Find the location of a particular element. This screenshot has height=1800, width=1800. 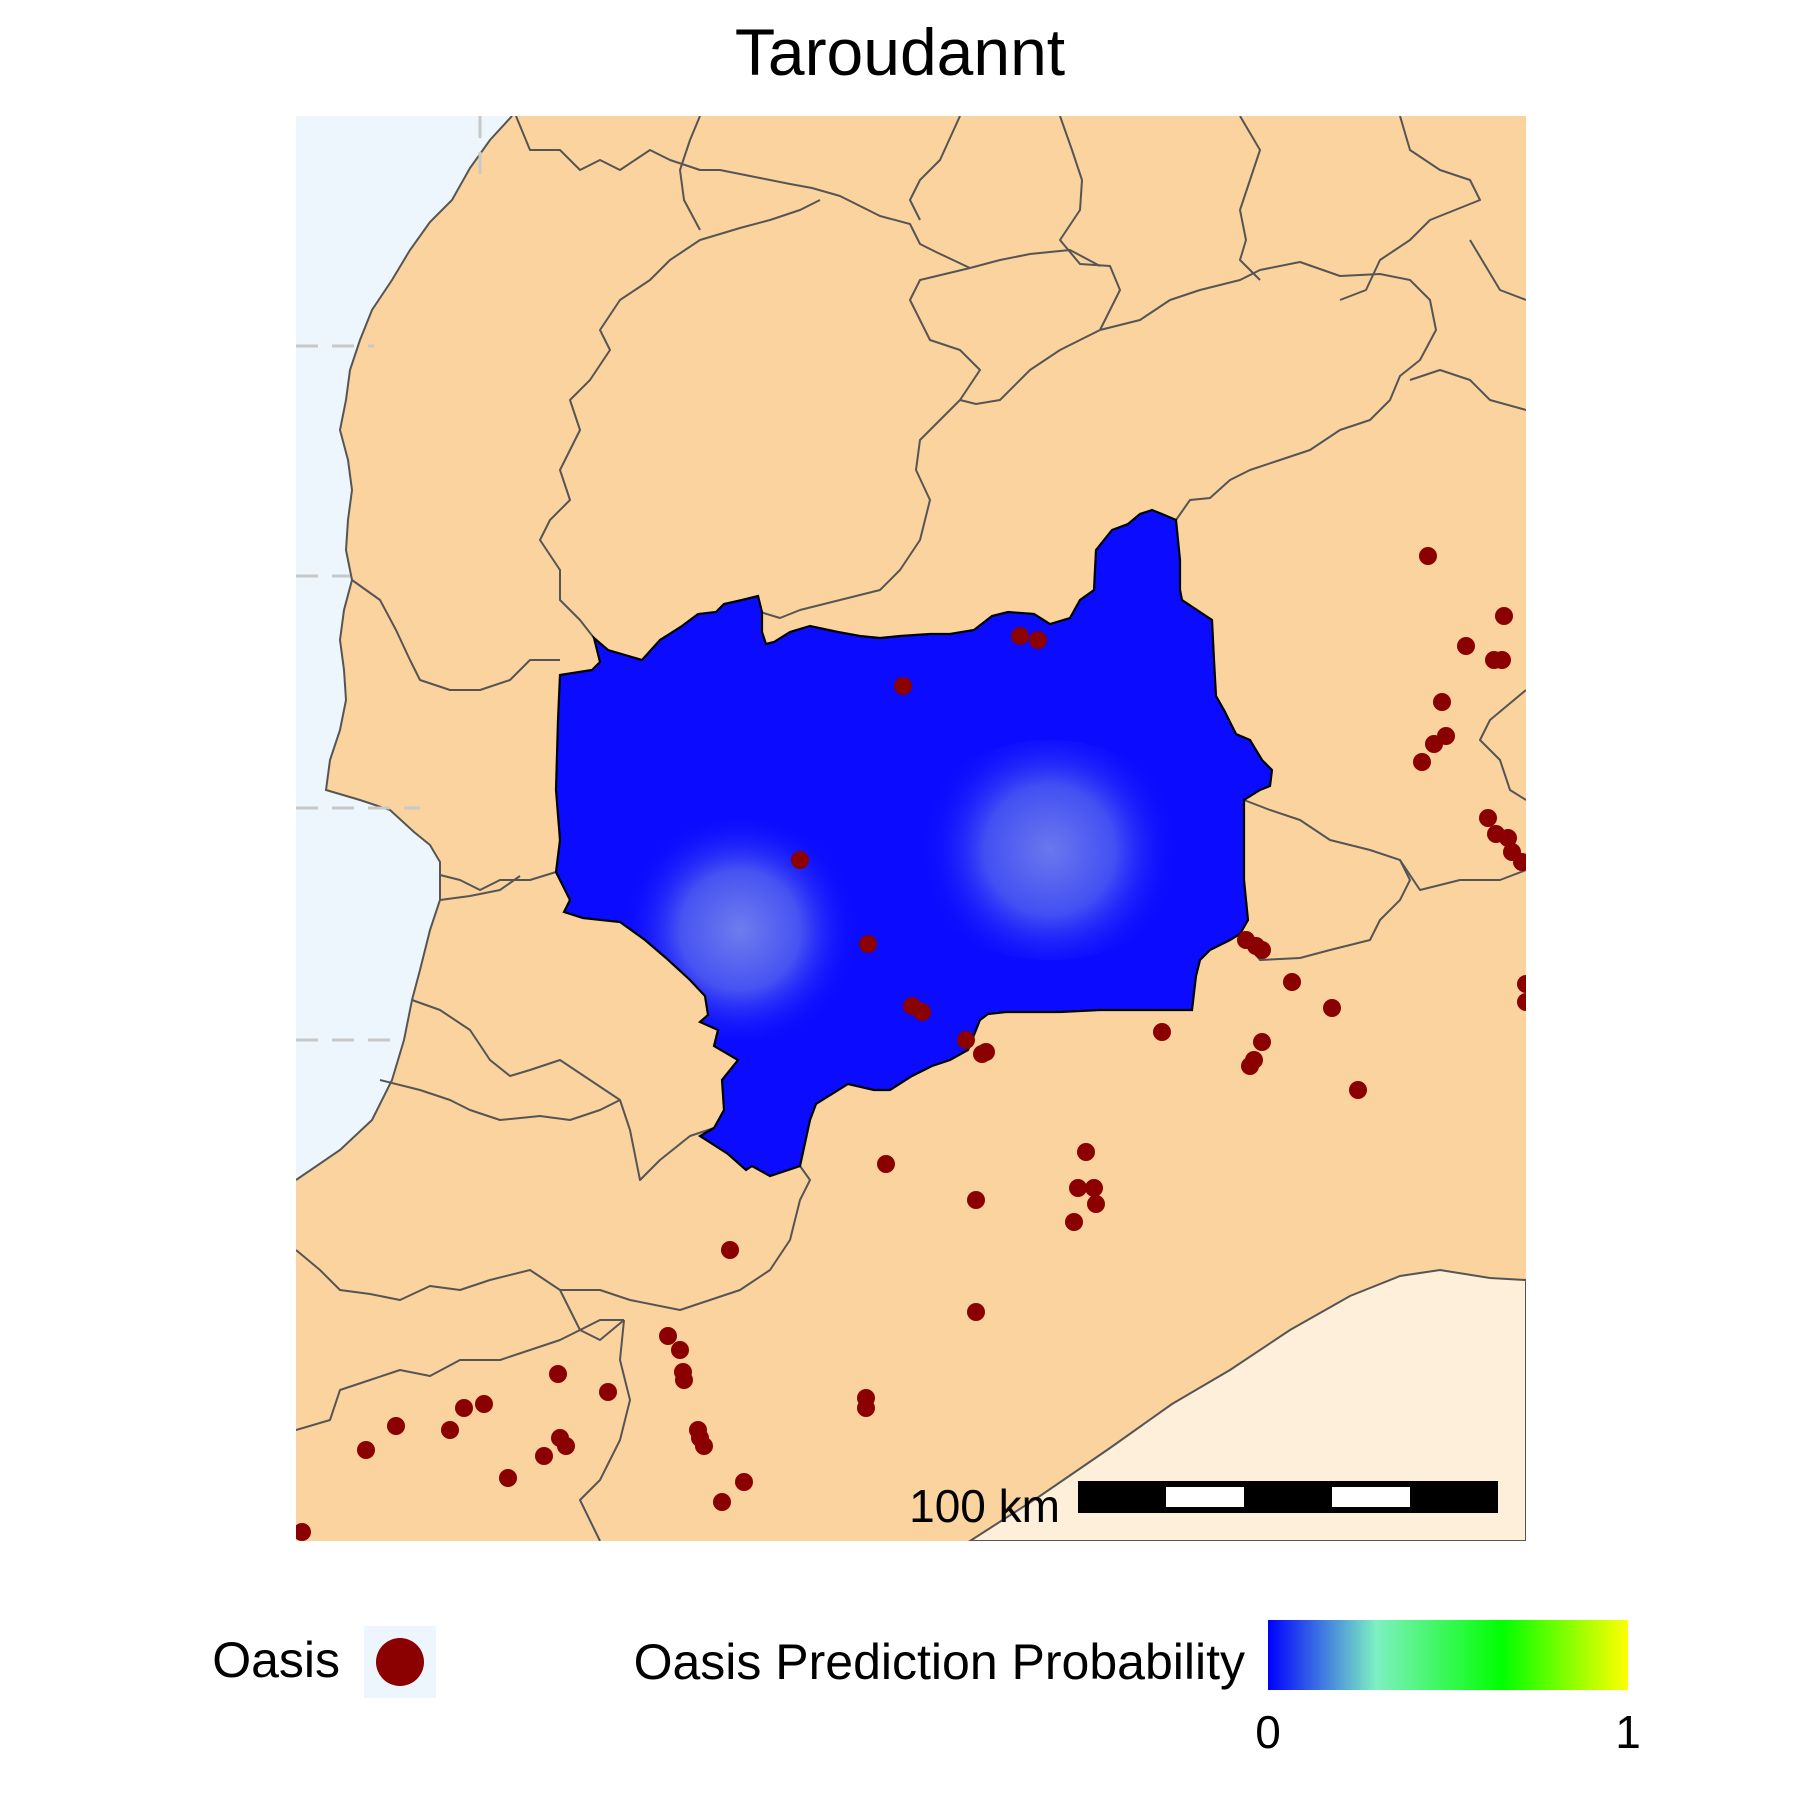

oasis-marker-icon is located at coordinates (400, 1662).